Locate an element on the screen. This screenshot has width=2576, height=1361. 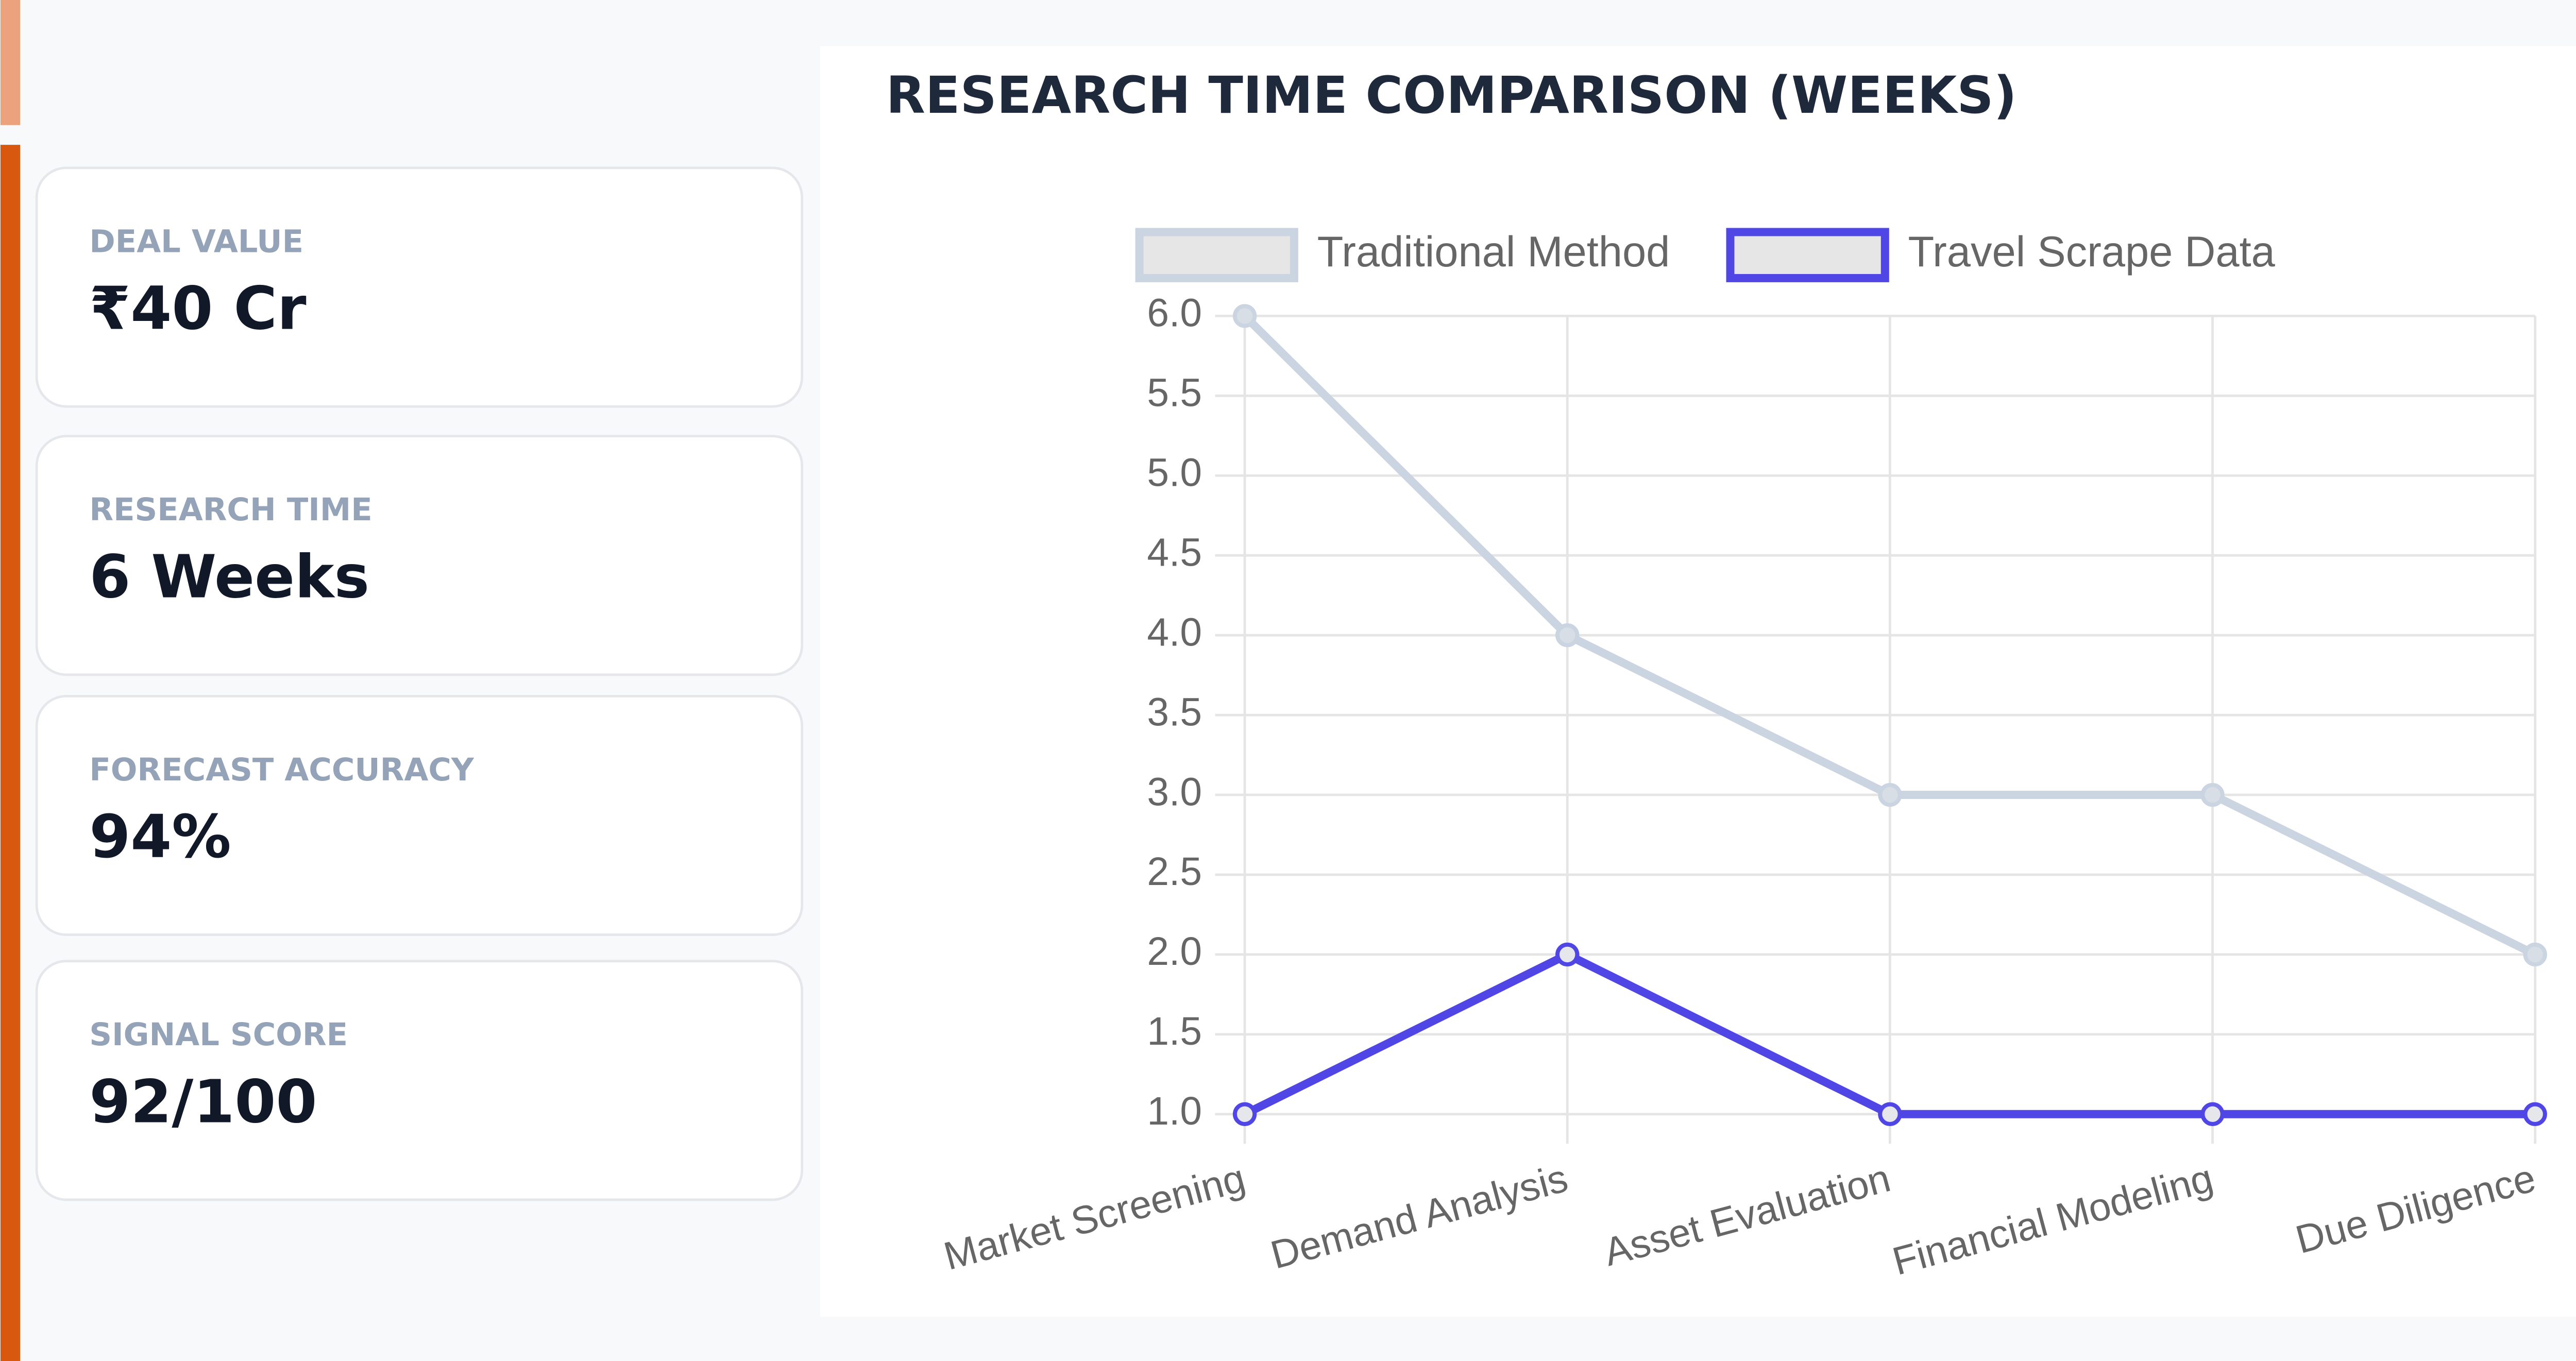
stat-value: 6 Weeks is located at coordinates (229, 576).